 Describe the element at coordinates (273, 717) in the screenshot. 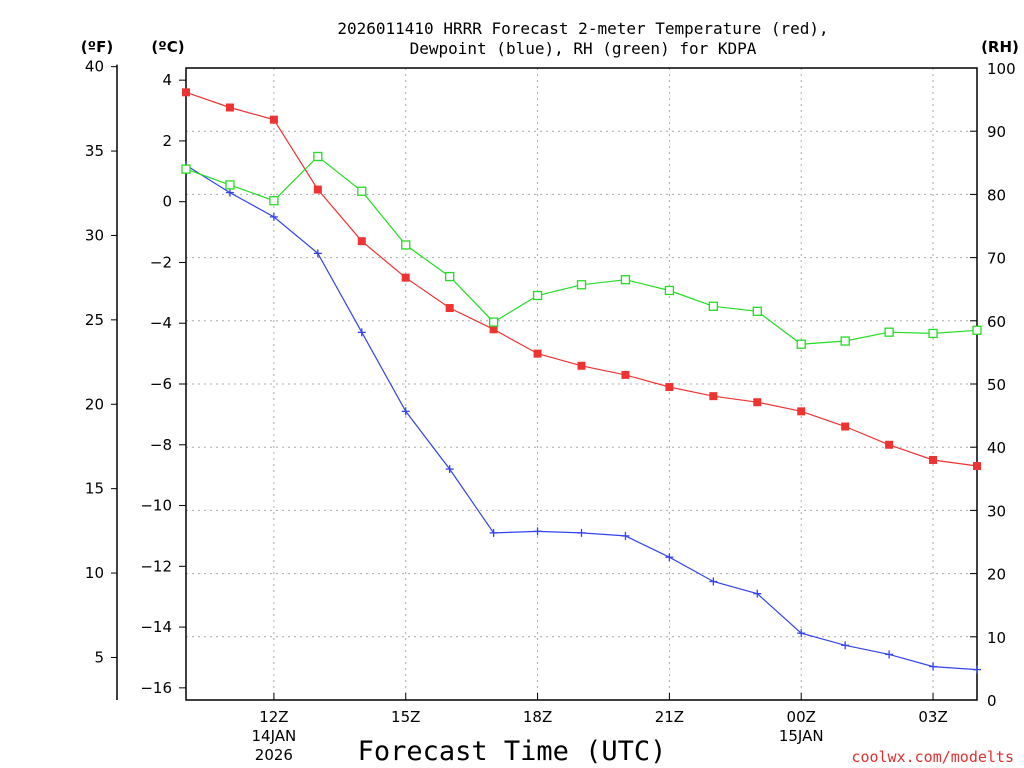

I see `x-tick-label: 12Z` at that location.